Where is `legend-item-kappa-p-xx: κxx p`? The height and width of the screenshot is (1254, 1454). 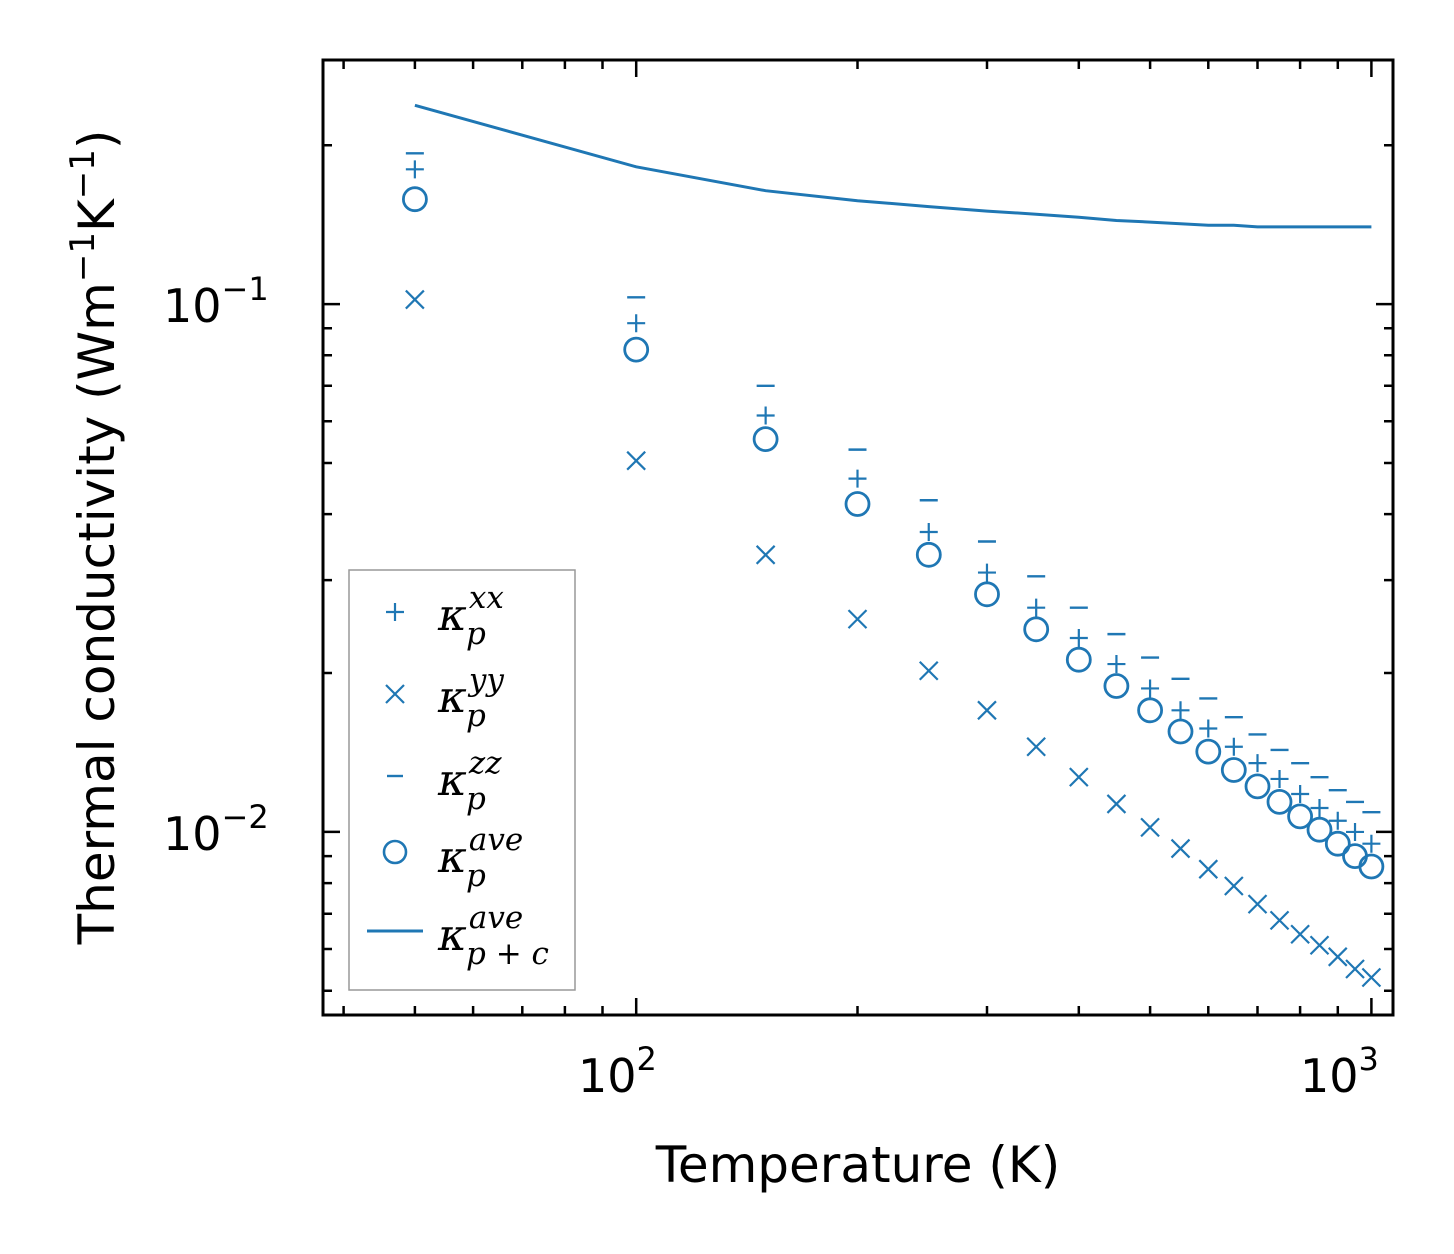
legend-item-kappa-p-xx: κxx p is located at coordinates (445, 616).